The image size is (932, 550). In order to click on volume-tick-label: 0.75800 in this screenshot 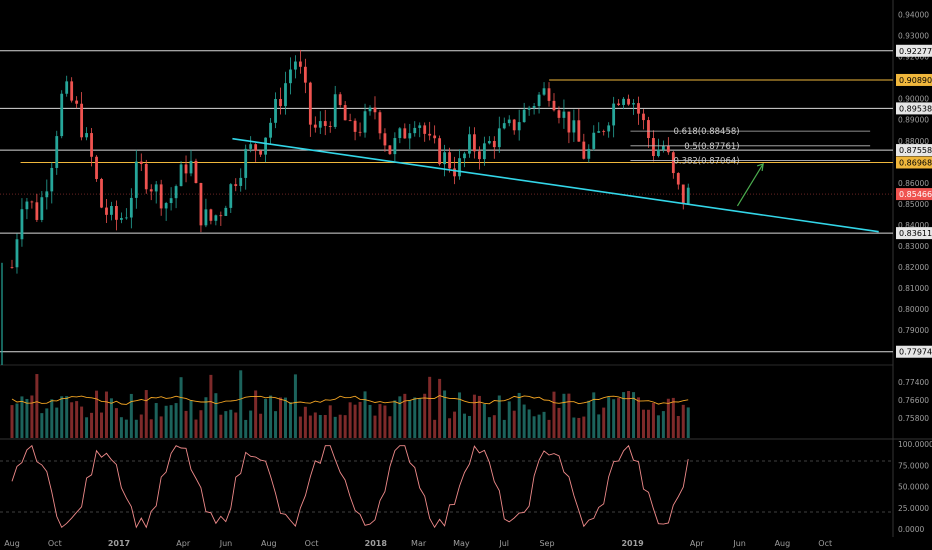, I will do `click(913, 418)`.